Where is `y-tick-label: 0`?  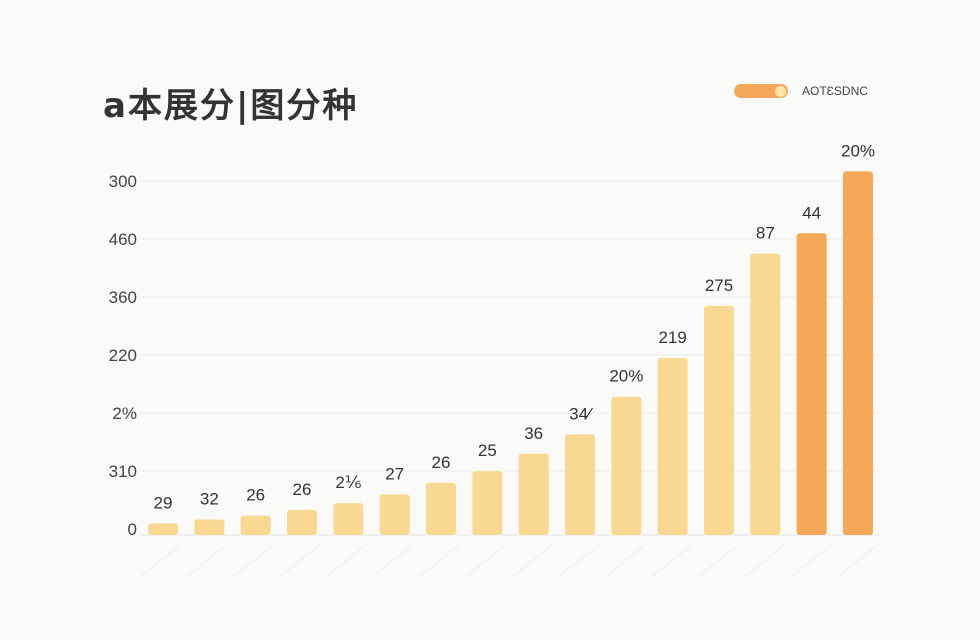 y-tick-label: 0 is located at coordinates (132, 529).